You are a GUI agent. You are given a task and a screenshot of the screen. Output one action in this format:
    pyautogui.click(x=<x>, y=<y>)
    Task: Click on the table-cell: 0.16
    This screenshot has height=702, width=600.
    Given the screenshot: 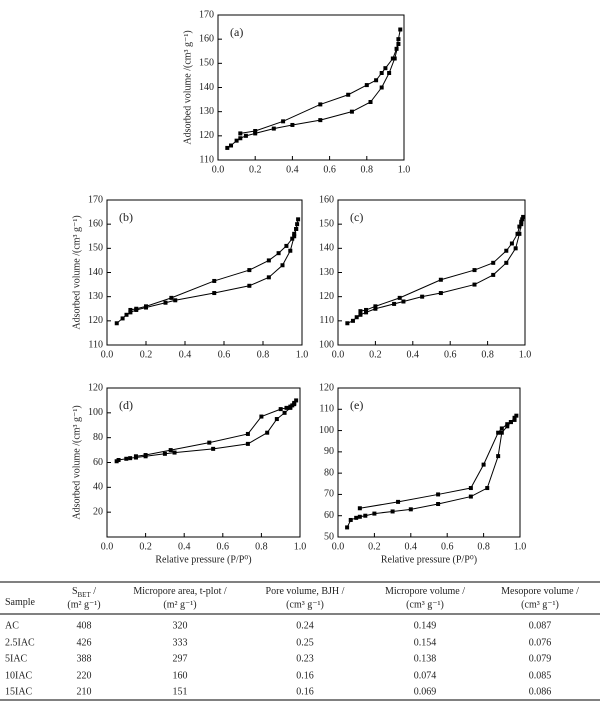 What is the action you would take?
    pyautogui.click(x=305, y=675)
    